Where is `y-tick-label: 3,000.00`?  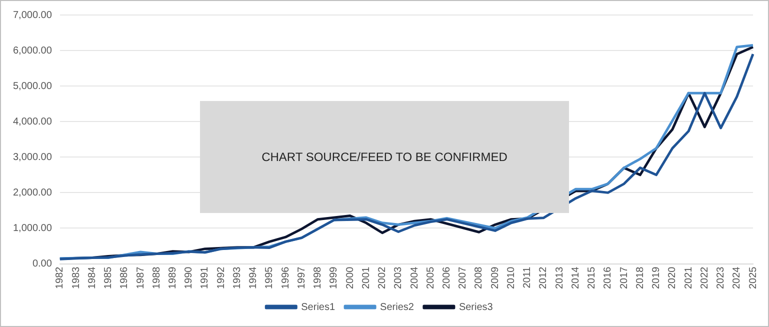
y-tick-label: 3,000.00 is located at coordinates (32, 157).